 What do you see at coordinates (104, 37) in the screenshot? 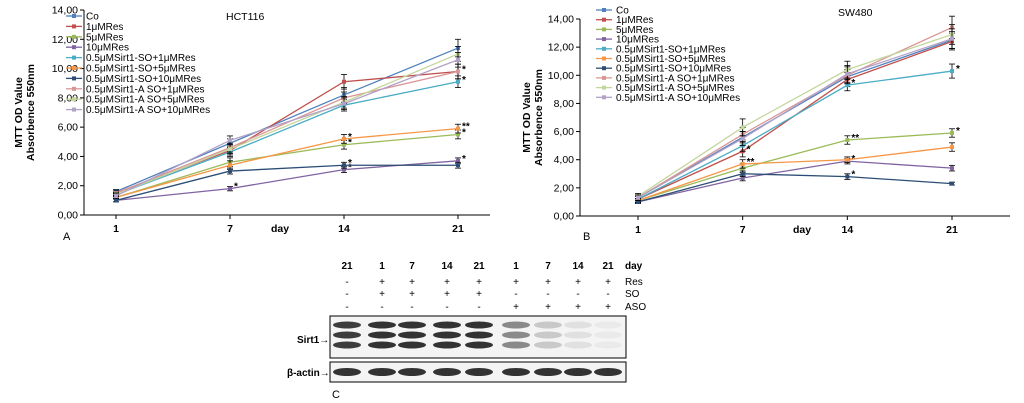
I see `legend-label: 5μMRes` at bounding box center [104, 37].